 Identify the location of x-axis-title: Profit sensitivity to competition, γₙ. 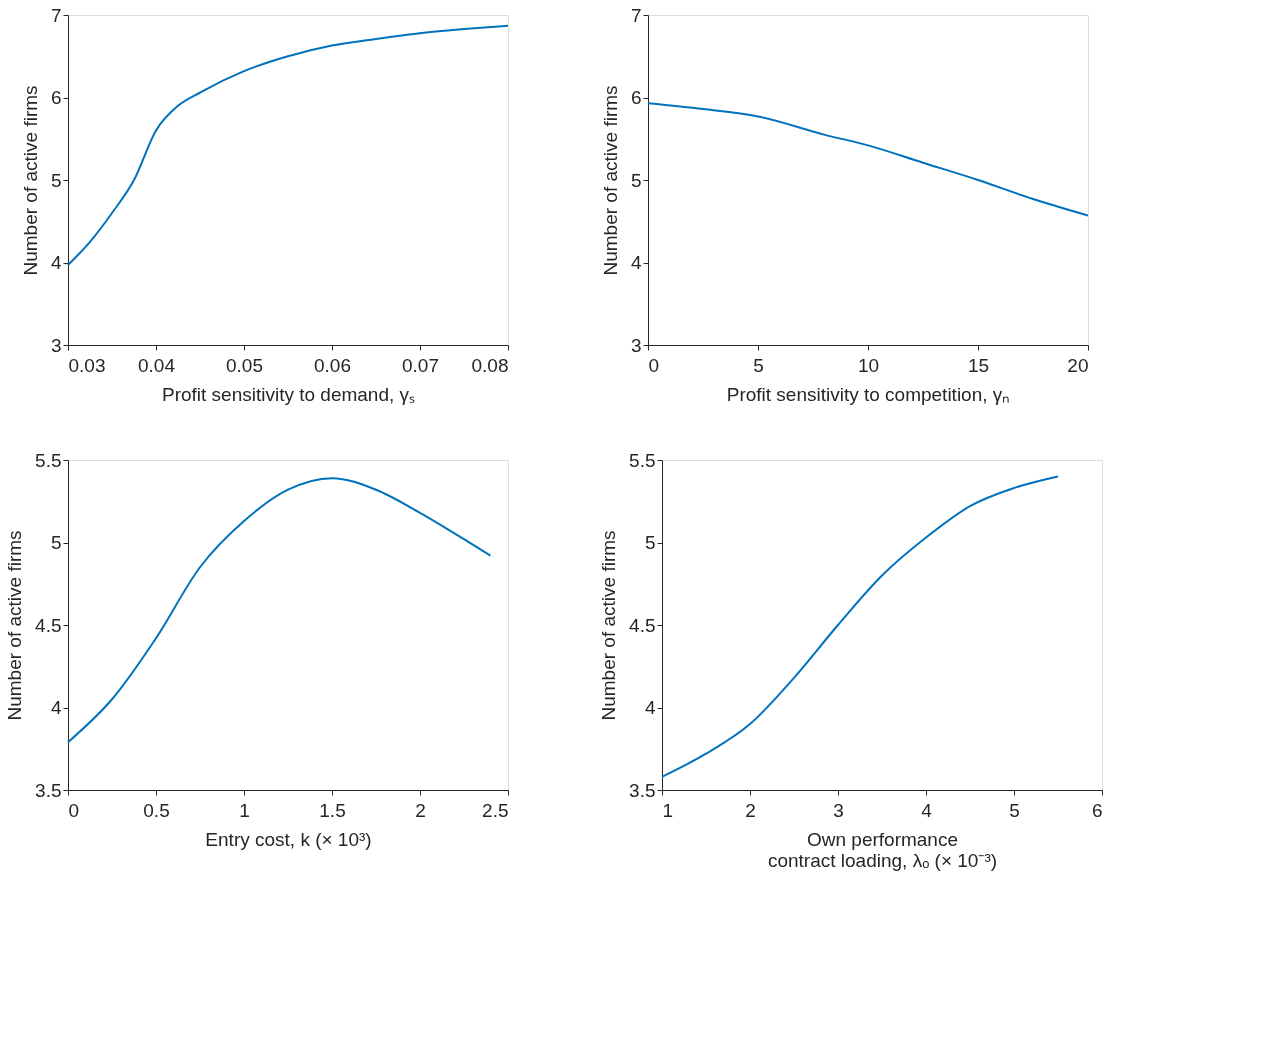
(868, 394).